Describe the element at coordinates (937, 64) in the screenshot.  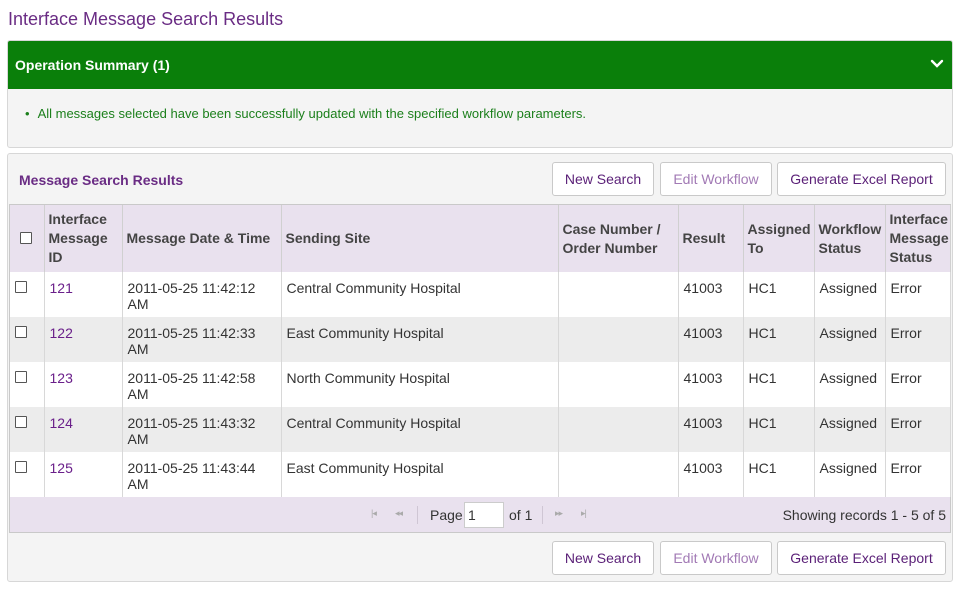
I see `chevron-down-icon` at that location.